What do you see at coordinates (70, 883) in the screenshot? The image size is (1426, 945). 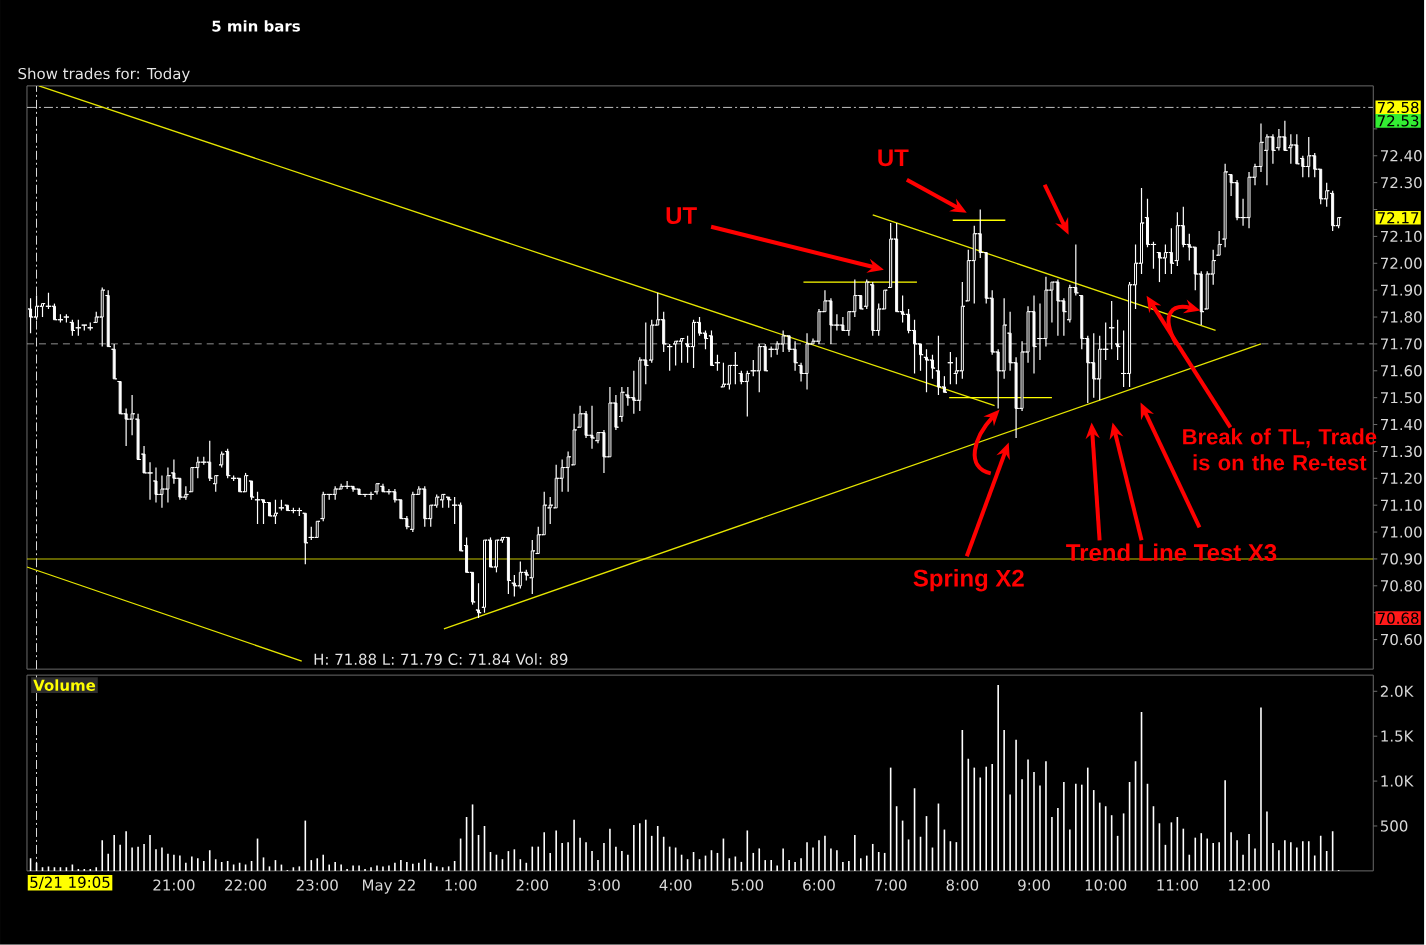 I see `ref-line-label: 5/21 19:05` at bounding box center [70, 883].